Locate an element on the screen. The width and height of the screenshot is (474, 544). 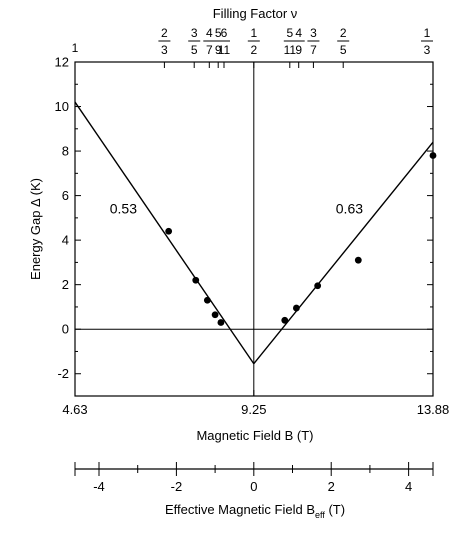
filling-factor-end-label: 1 is located at coordinates (75, 48).